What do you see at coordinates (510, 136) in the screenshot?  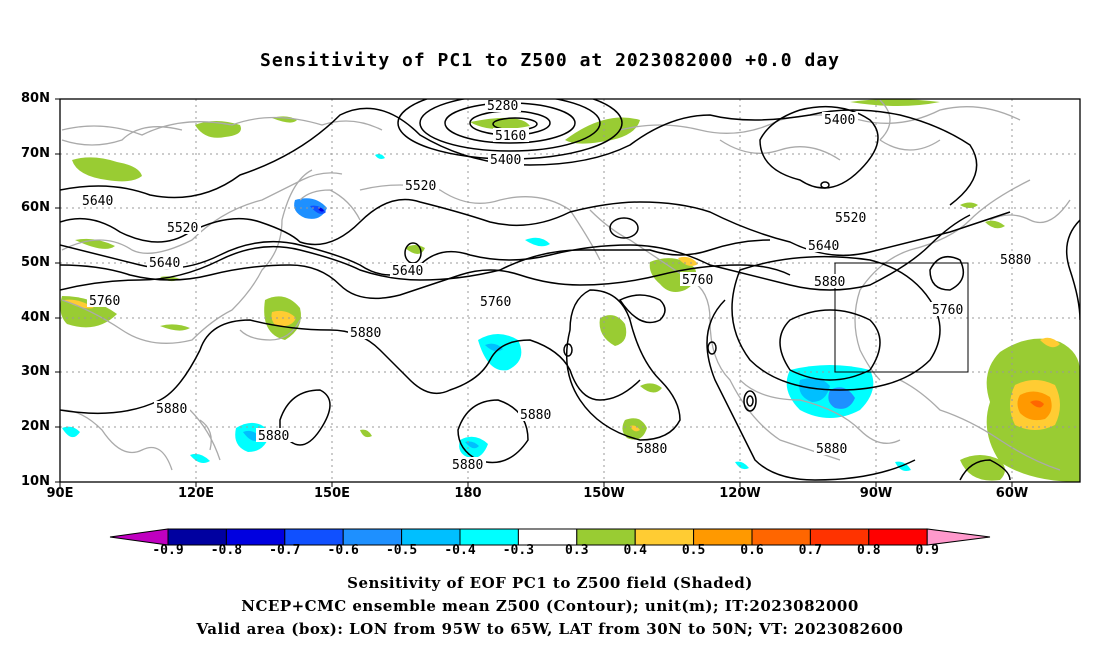 I see `contour-label: 5160` at bounding box center [510, 136].